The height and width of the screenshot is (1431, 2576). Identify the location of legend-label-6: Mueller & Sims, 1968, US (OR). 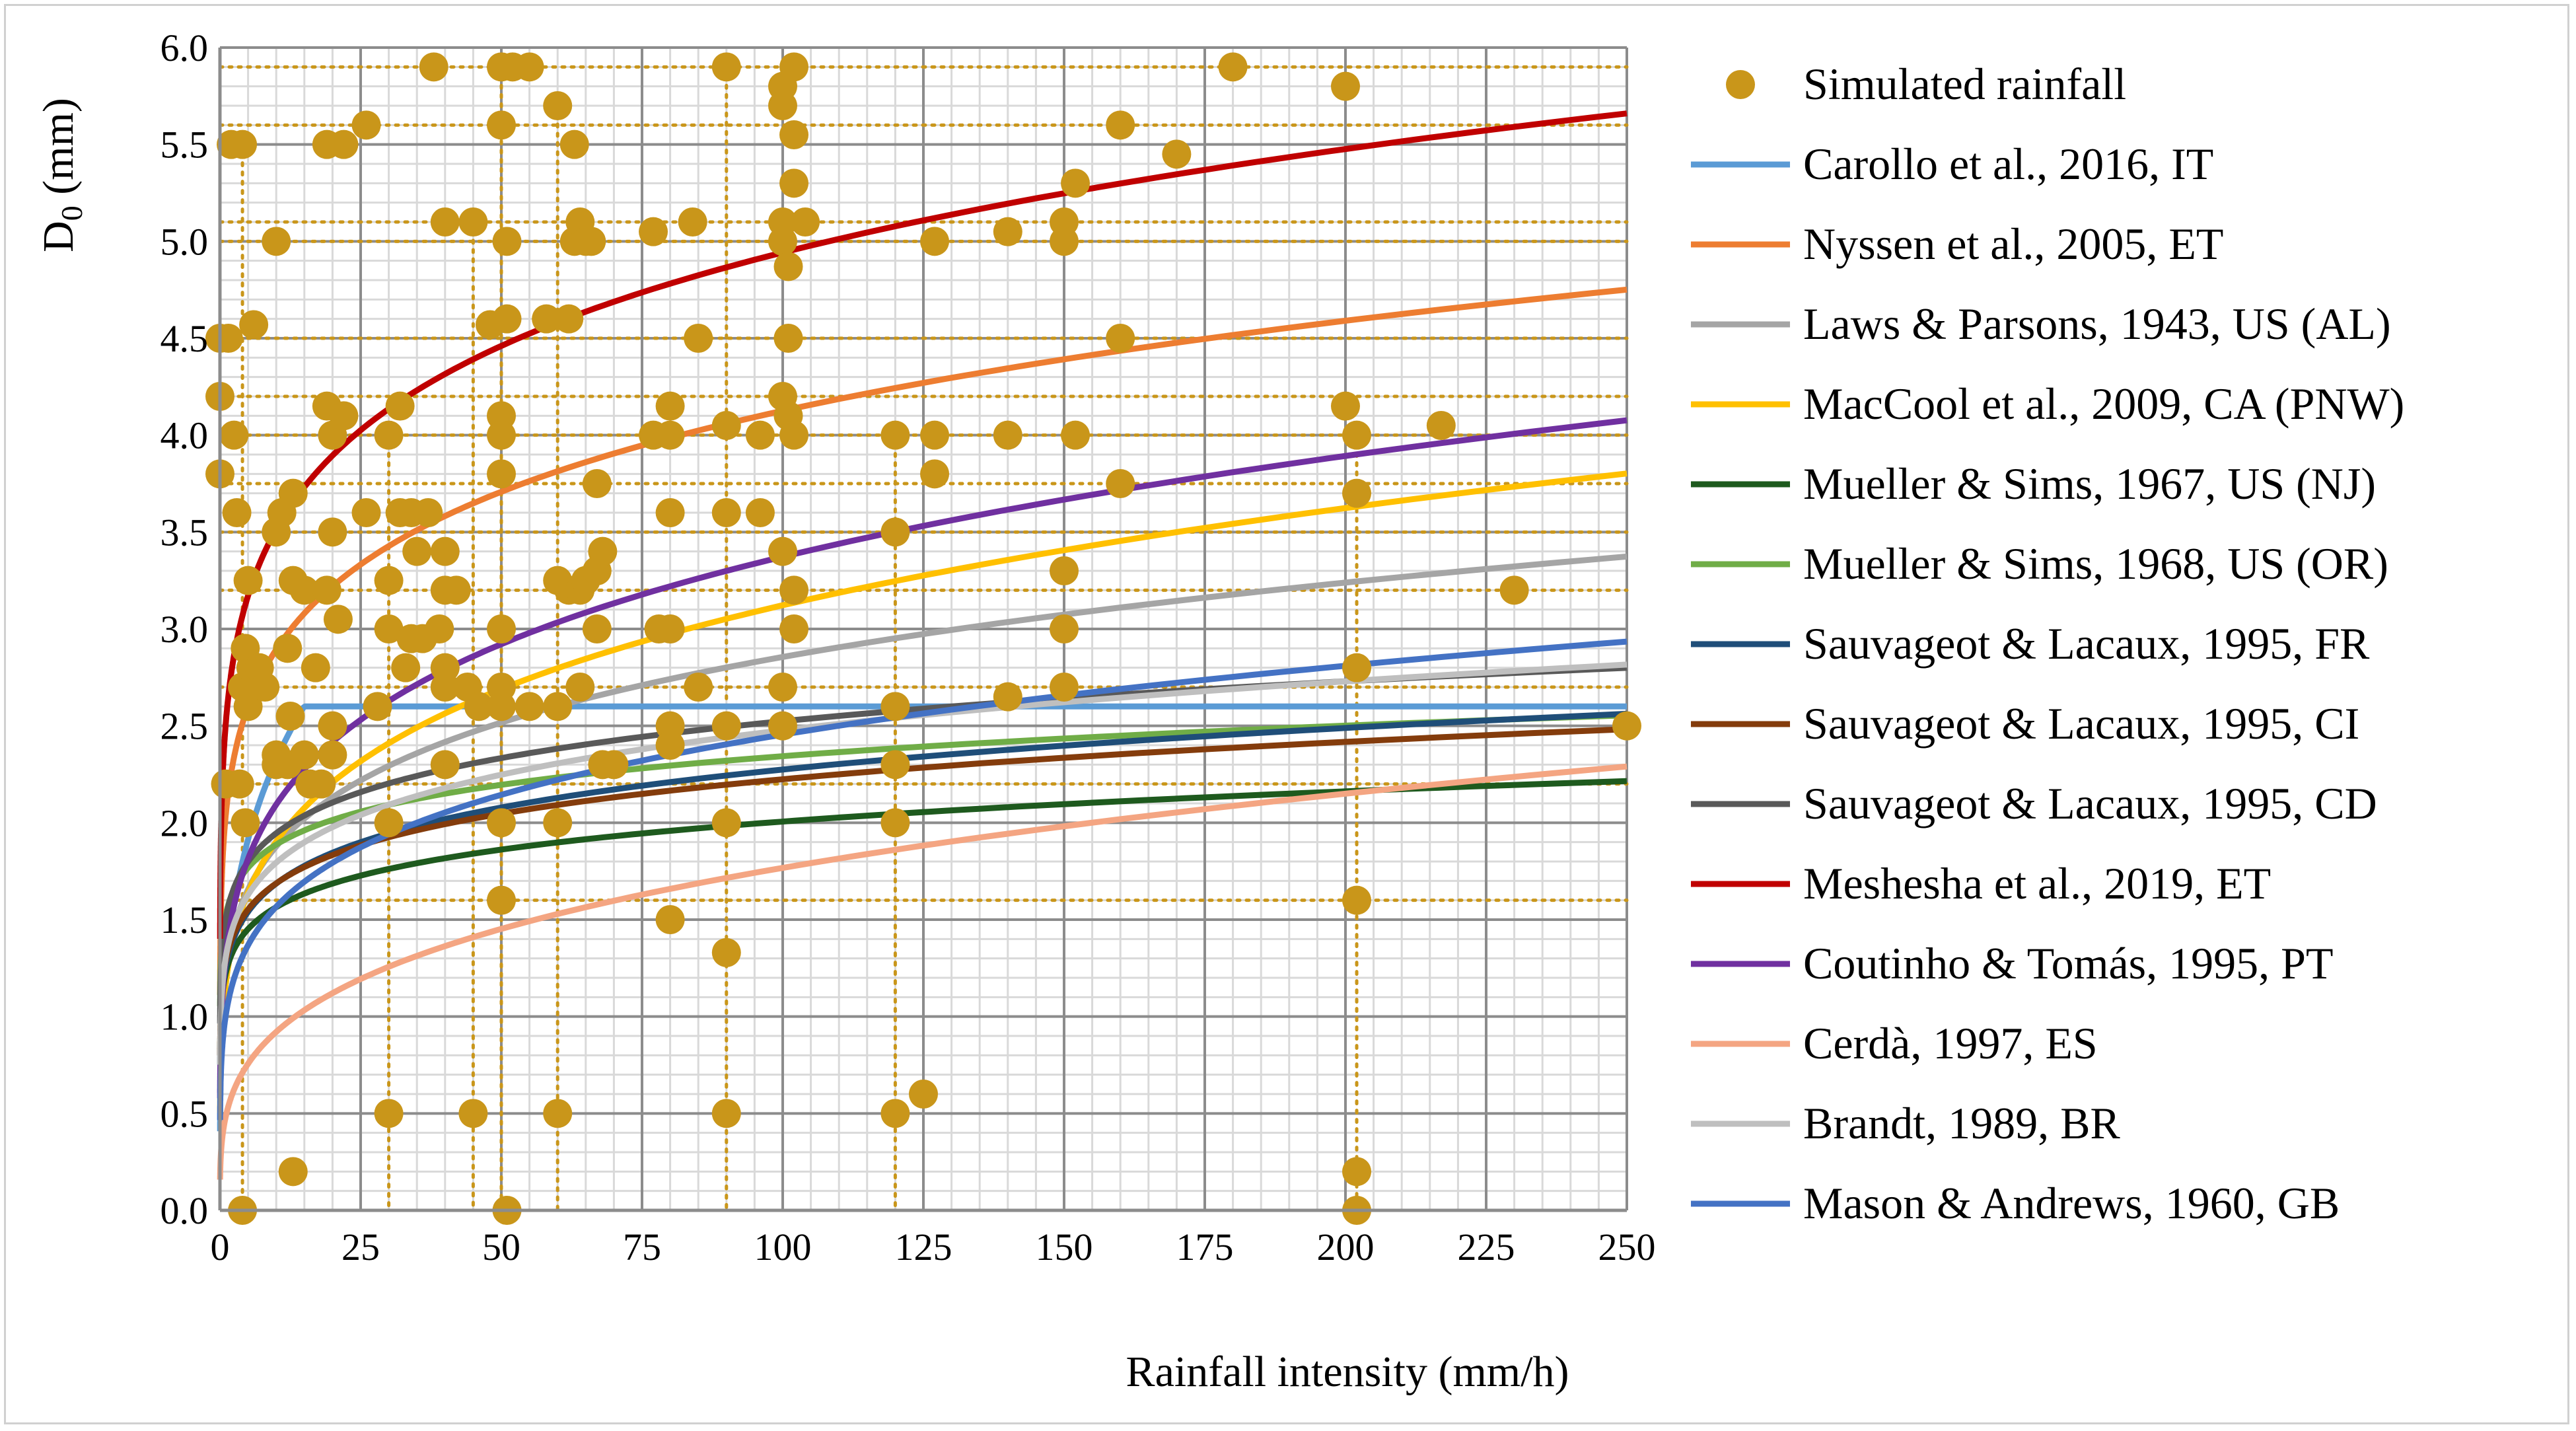
(2095, 563).